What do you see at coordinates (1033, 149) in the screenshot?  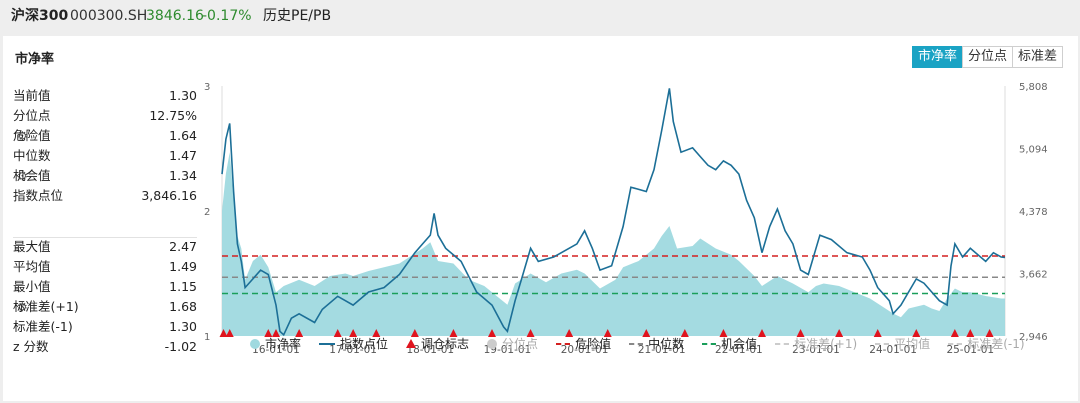 I see `y-tick-right: 5,094` at bounding box center [1033, 149].